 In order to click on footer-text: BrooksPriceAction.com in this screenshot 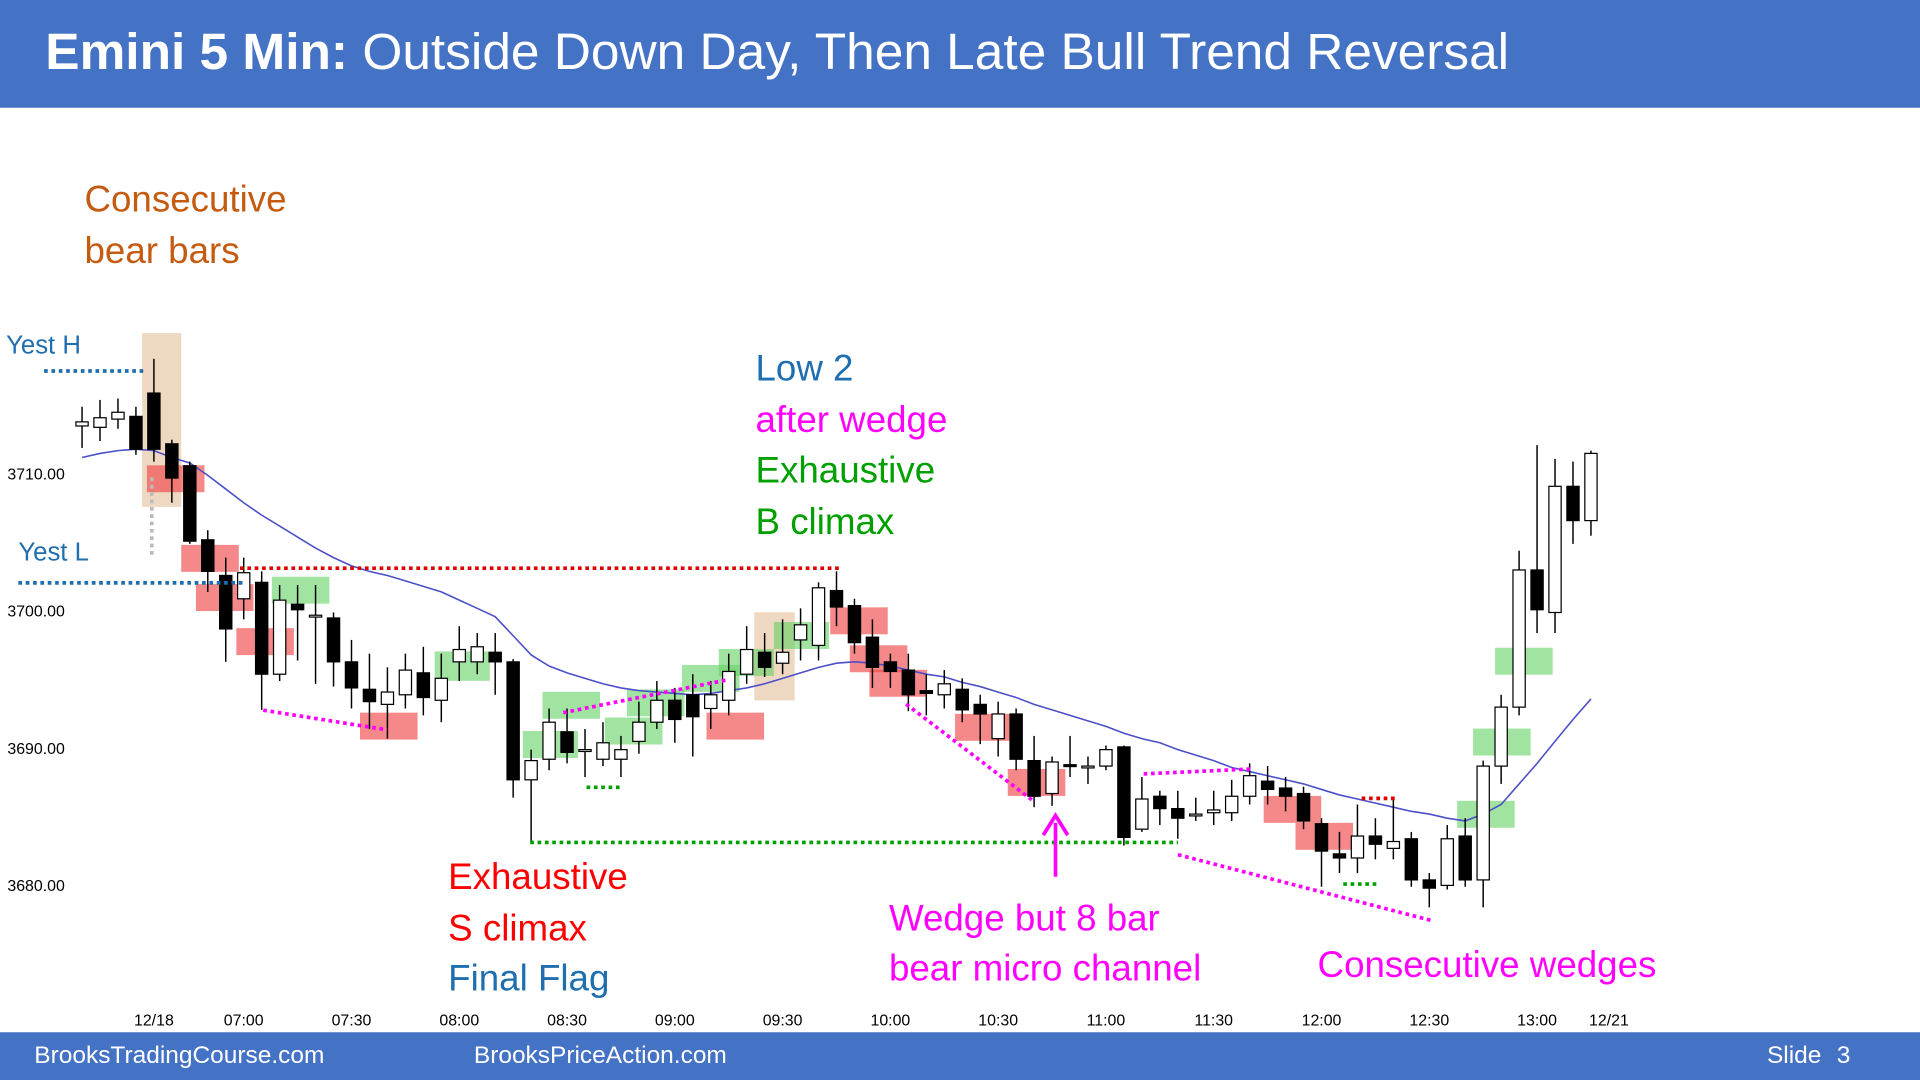, I will do `click(600, 1055)`.